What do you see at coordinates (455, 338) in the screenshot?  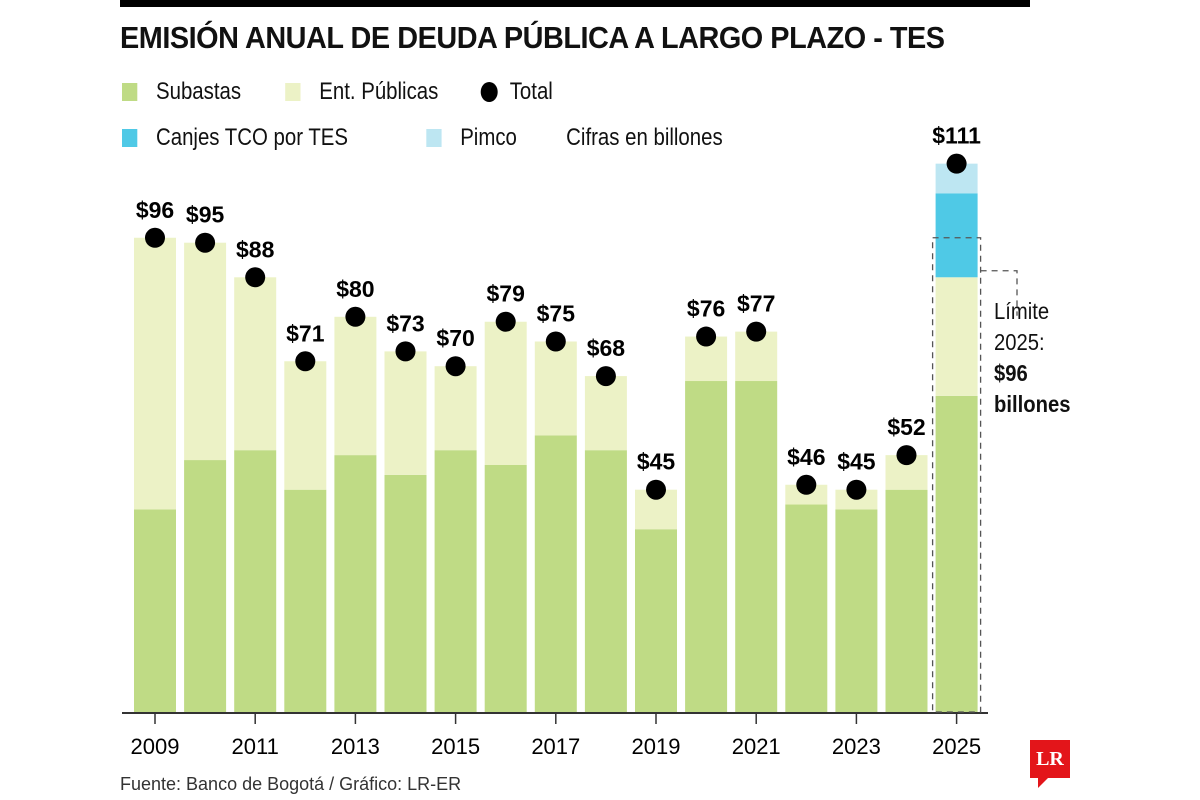 I see `total-label-2015: $70` at bounding box center [455, 338].